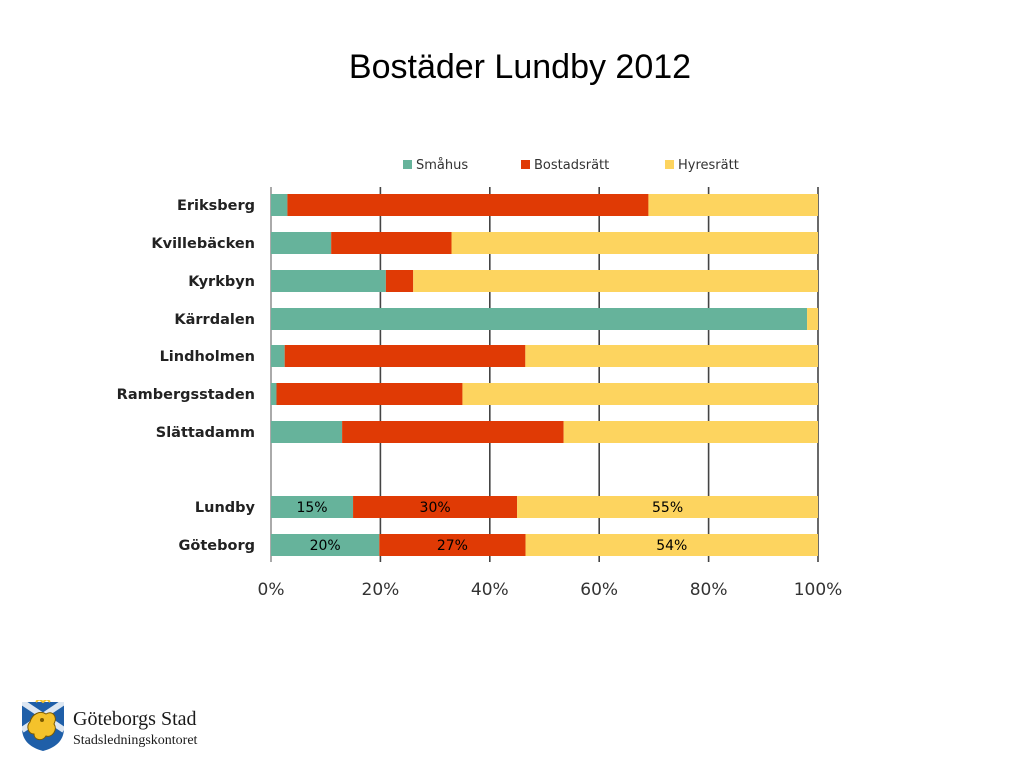 The height and width of the screenshot is (768, 1024). Describe the element at coordinates (43, 725) in the screenshot. I see `goteborg-crest-icon` at that location.